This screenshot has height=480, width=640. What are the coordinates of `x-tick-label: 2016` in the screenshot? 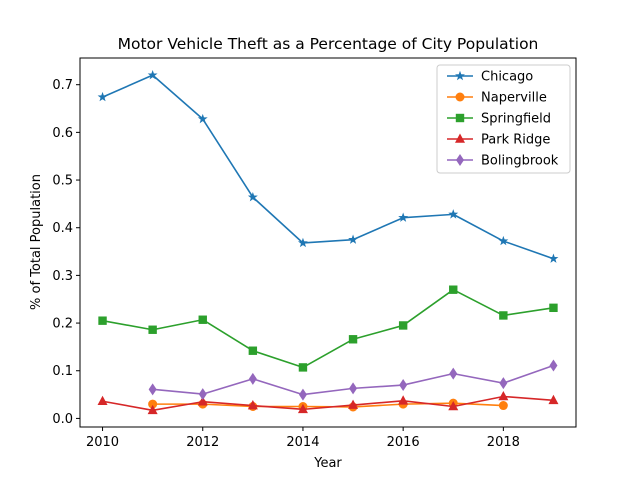 It's located at (403, 442).